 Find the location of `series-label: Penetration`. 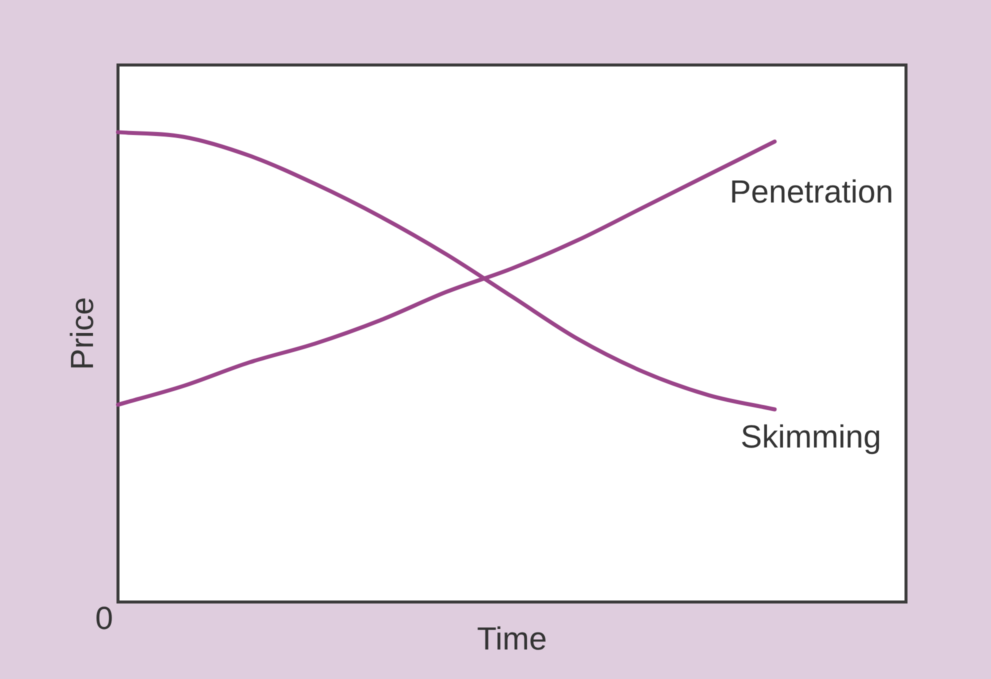

series-label: Penetration is located at coordinates (812, 192).